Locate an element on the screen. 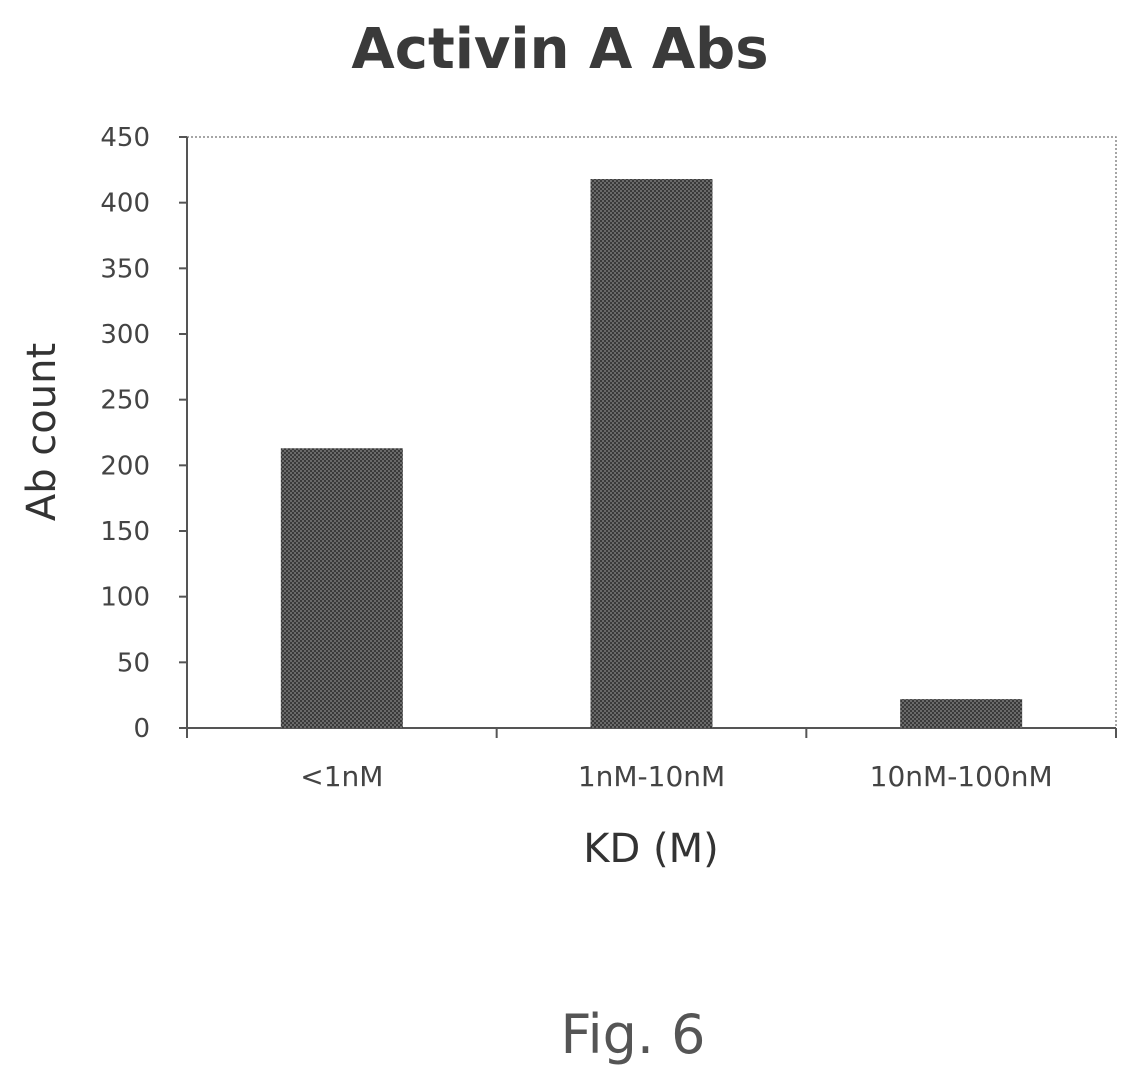  y-tick-label: 50 is located at coordinates (133, 663).